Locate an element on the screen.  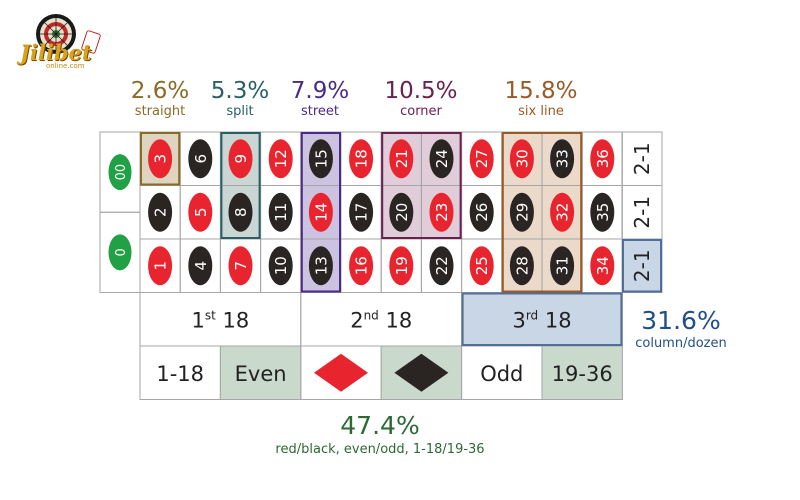
payout-value: 31.6% is located at coordinates (681, 320).